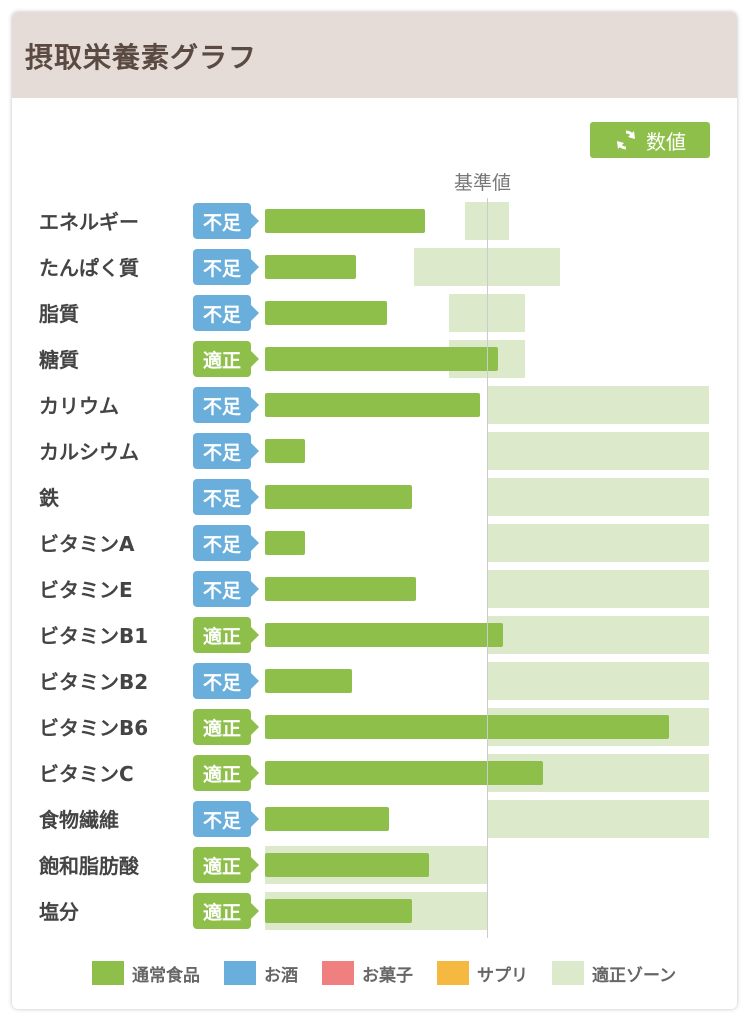 This screenshot has width=750, height=1020. What do you see at coordinates (502, 975) in the screenshot?
I see `legend-label: サプリ` at bounding box center [502, 975].